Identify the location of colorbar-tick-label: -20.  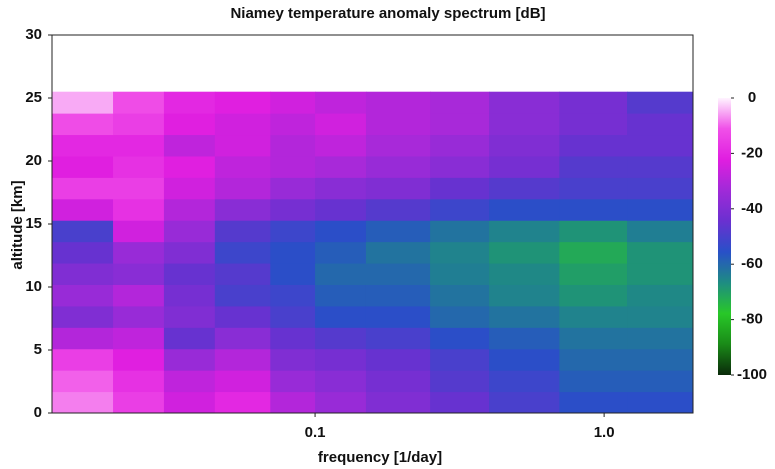
(752, 152).